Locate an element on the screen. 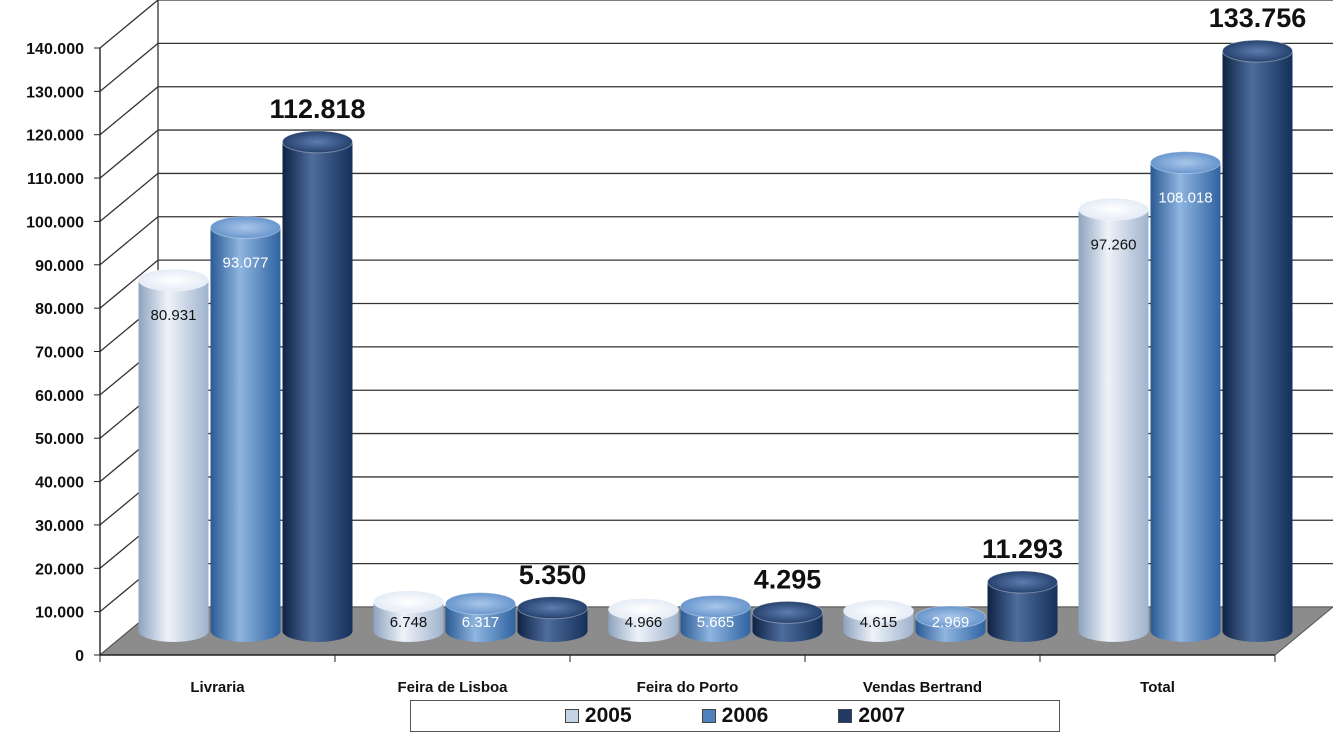 This screenshot has height=733, width=1333. x-tick-label: Total is located at coordinates (1157, 687).